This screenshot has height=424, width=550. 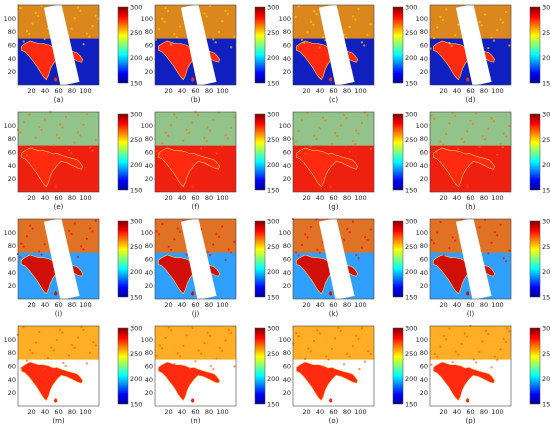 What do you see at coordinates (398, 45) in the screenshot?
I see `colorbar` at bounding box center [398, 45].